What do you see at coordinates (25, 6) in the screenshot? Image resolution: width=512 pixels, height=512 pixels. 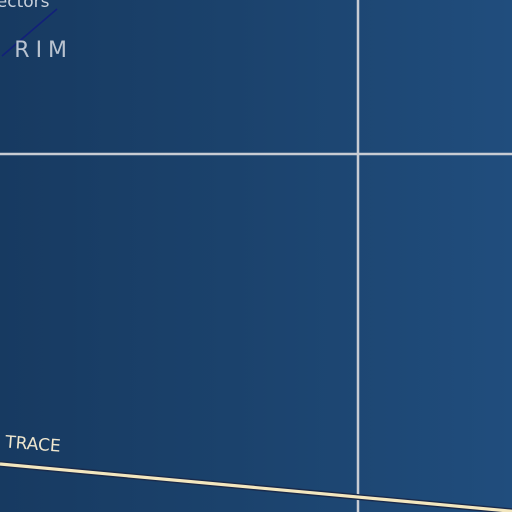 I see `sectors-label: Sectors` at bounding box center [25, 6].